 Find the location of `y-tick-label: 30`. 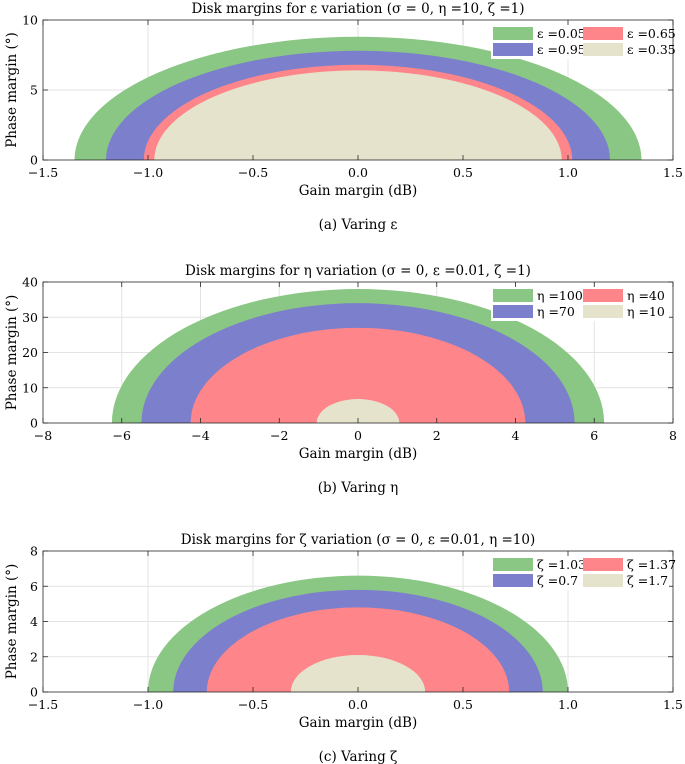

y-tick-label: 30 is located at coordinates (30, 317).